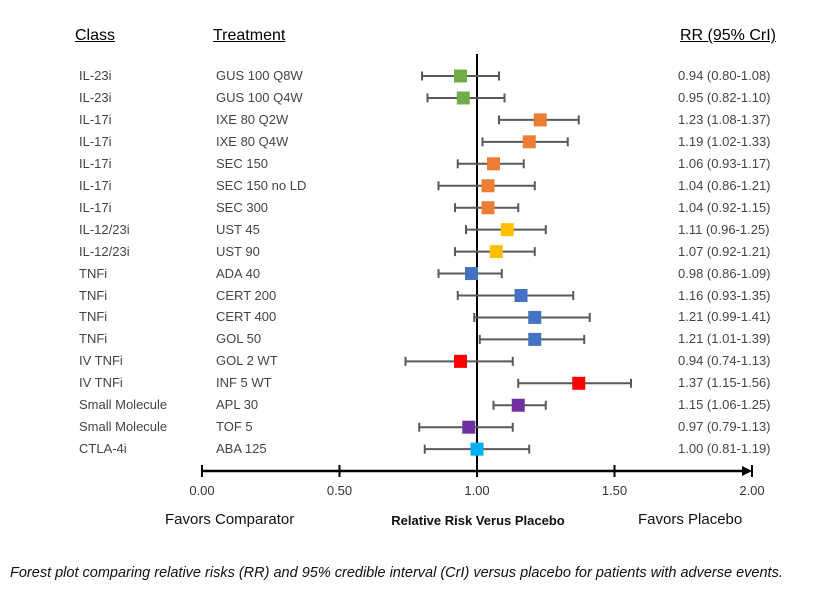 The image size is (840, 613). Describe the element at coordinates (244, 383) in the screenshot. I see `row-treatment: INF 5 WT` at that location.